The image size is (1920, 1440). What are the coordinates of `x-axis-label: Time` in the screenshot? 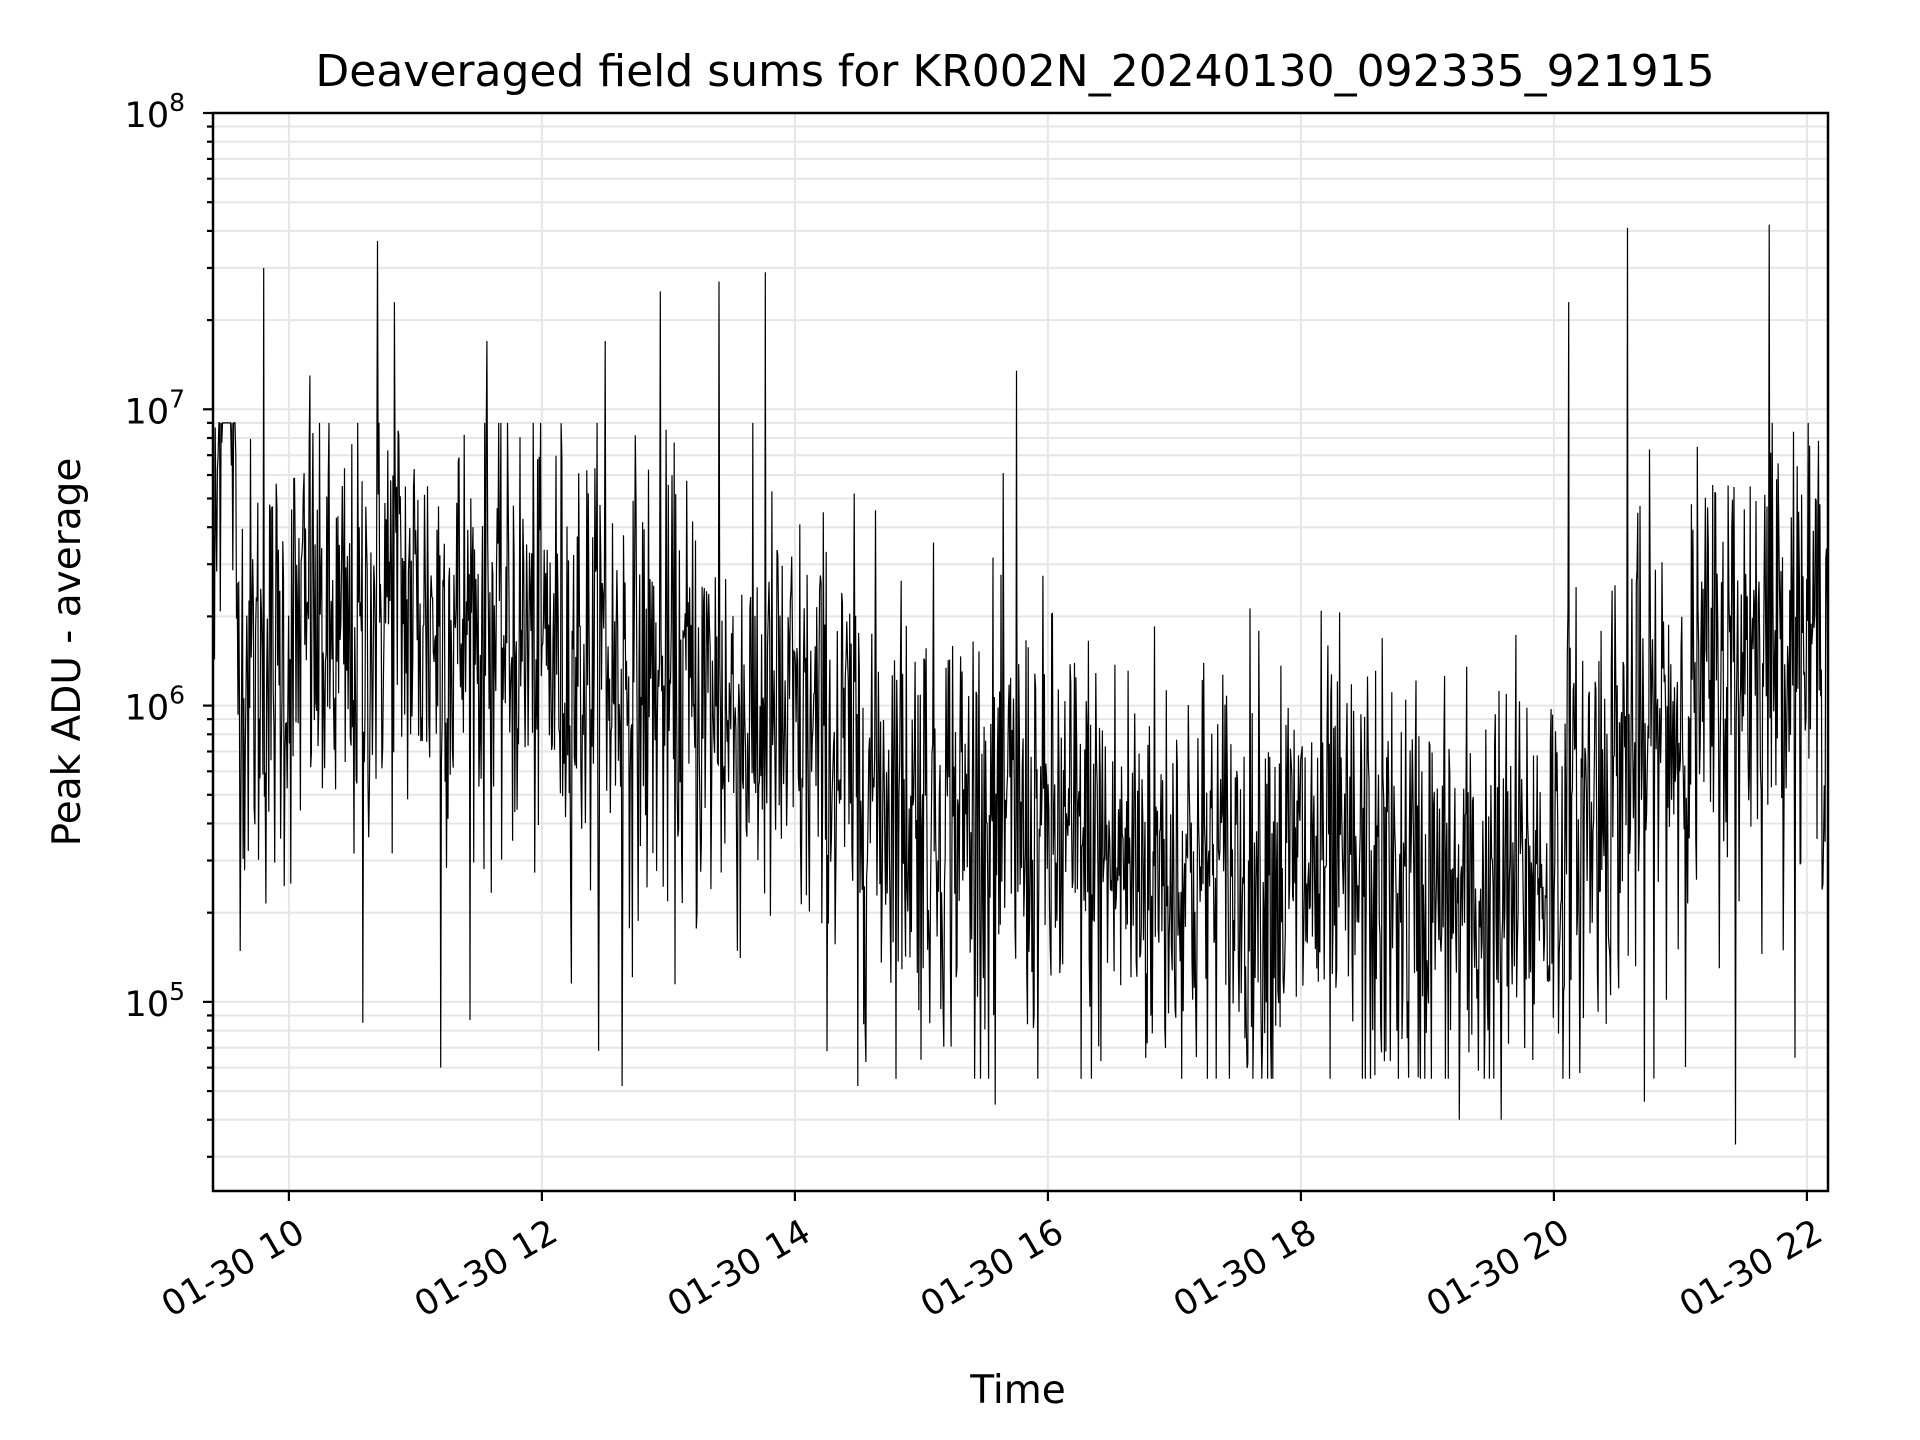 It's located at (1017, 1390).